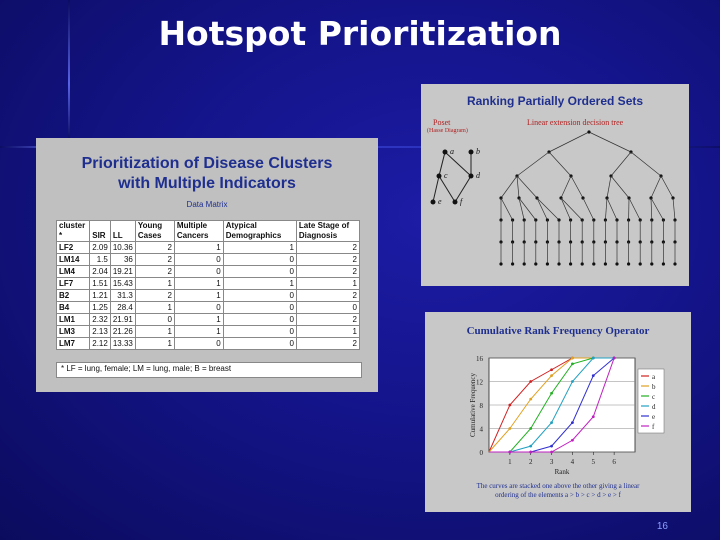  I want to click on data-matrix-title-line2: with Multiple Indicators, so click(207, 183).